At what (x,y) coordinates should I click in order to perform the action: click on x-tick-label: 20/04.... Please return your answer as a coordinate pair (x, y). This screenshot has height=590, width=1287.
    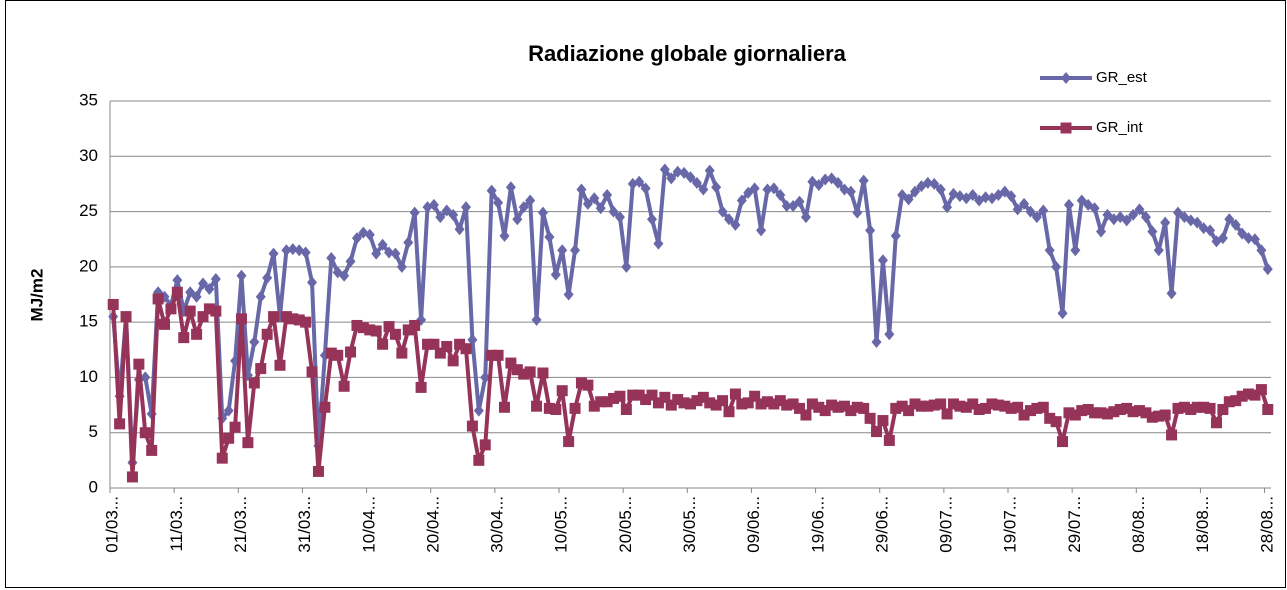
    Looking at the image, I should click on (432, 524).